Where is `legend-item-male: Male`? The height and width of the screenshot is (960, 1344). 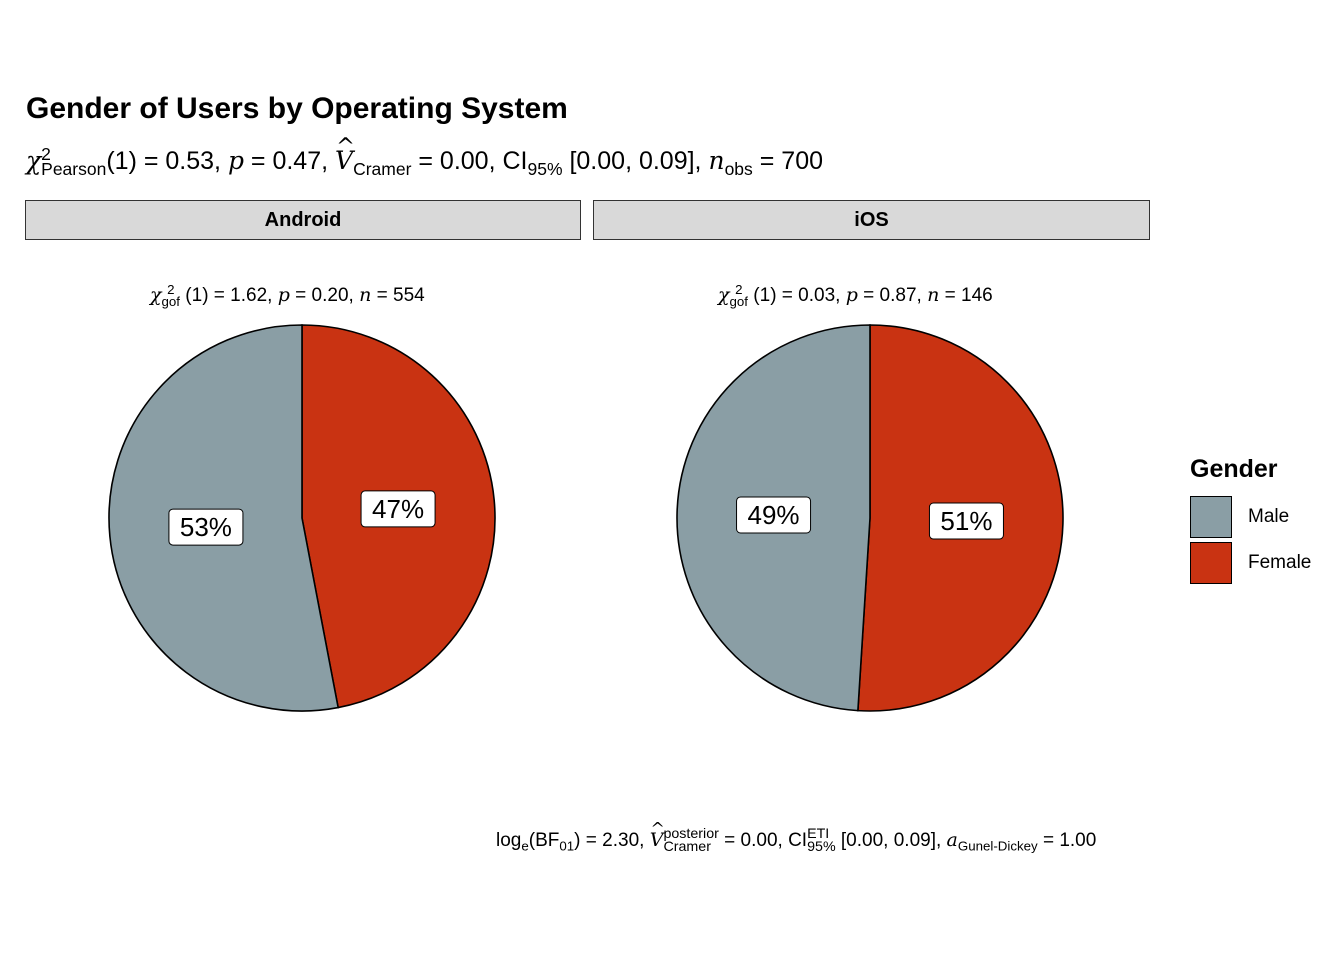 legend-item-male: Male is located at coordinates (1250, 517).